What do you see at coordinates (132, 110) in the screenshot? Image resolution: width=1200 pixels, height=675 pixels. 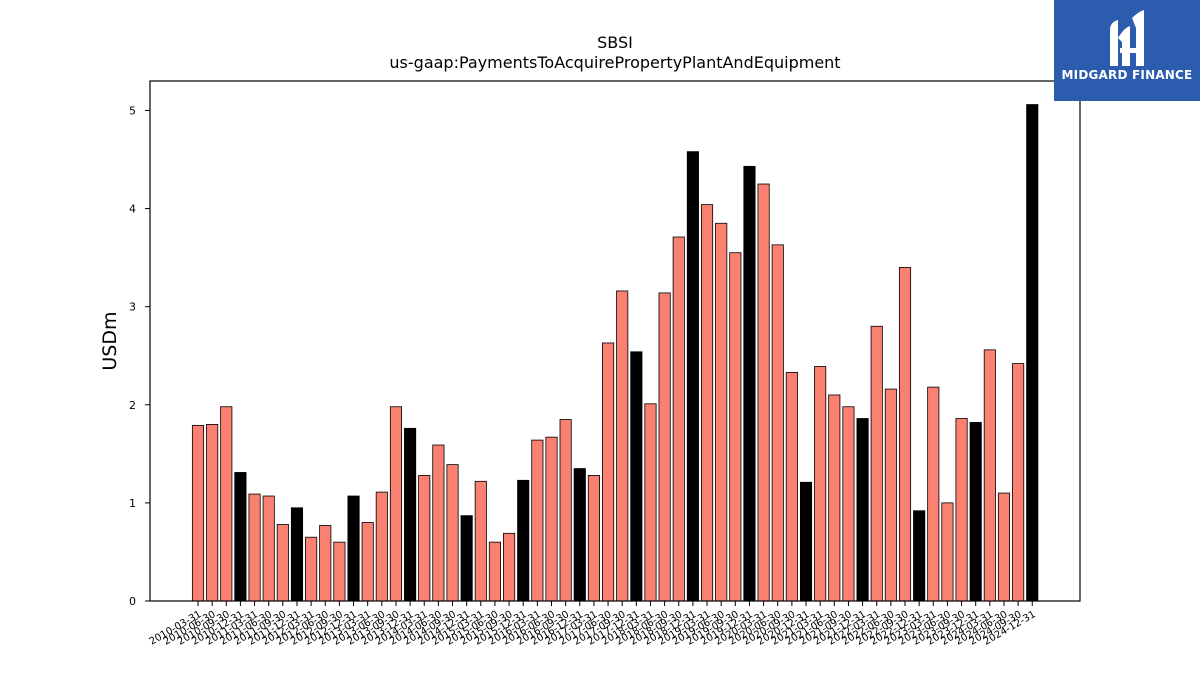 I see `y-tick-label: 5` at bounding box center [132, 110].